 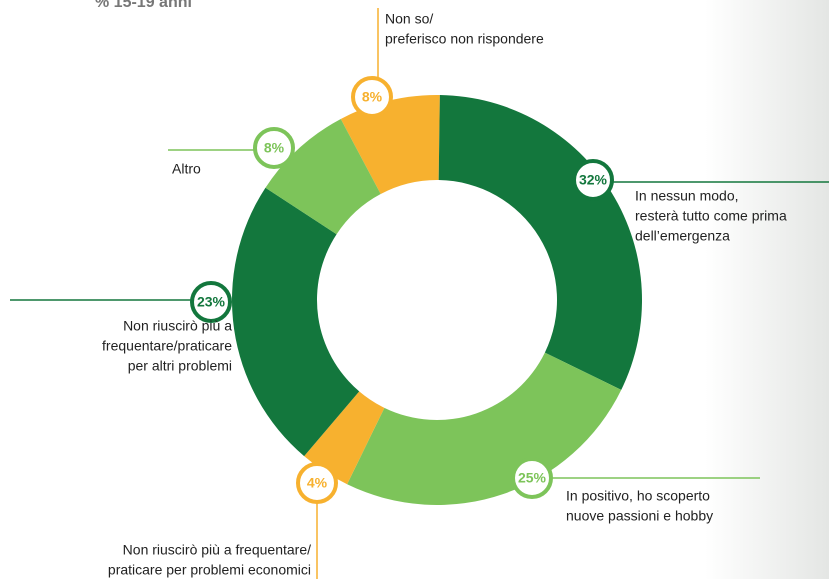 What do you see at coordinates (687, 196) in the screenshot?
I see `slice-label: In nessun modo,` at bounding box center [687, 196].